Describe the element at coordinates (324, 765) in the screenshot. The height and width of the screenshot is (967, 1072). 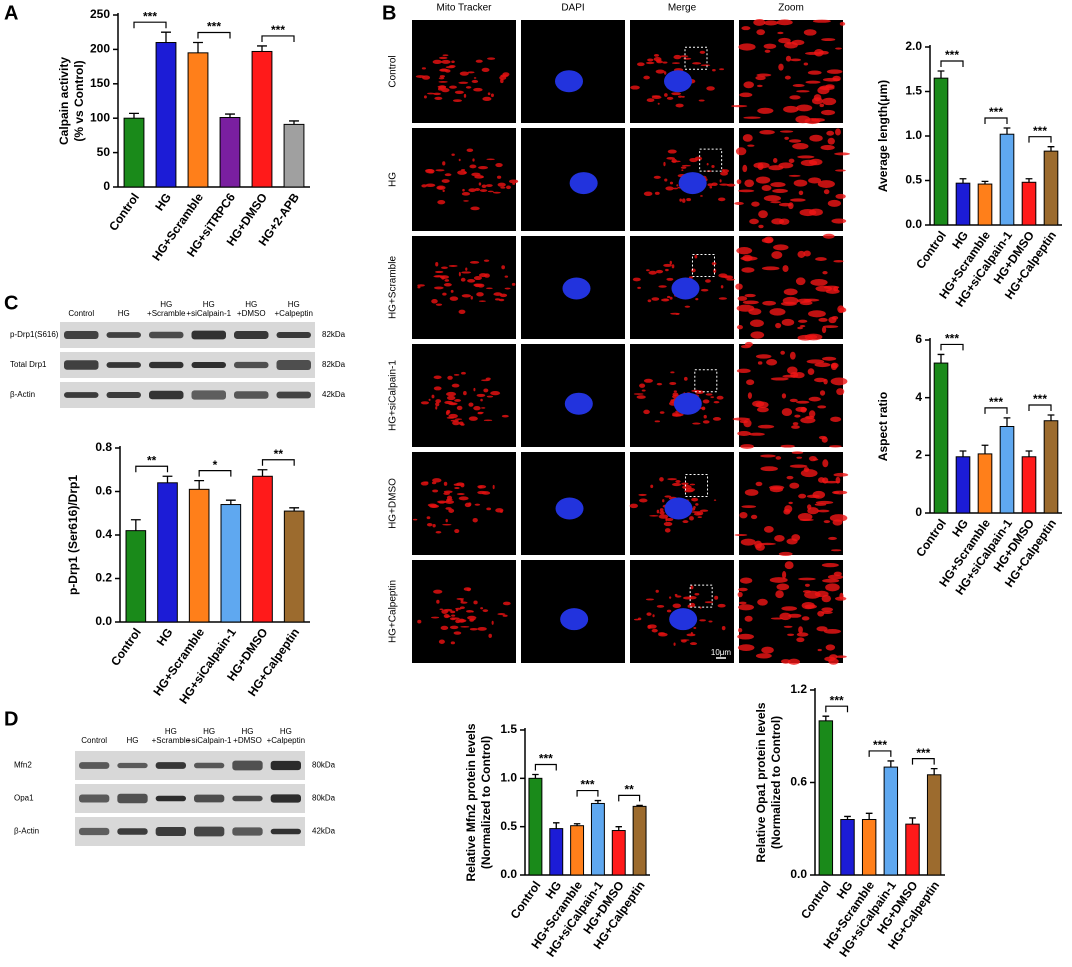
I see `blot-kda-label: 80kDa` at that location.